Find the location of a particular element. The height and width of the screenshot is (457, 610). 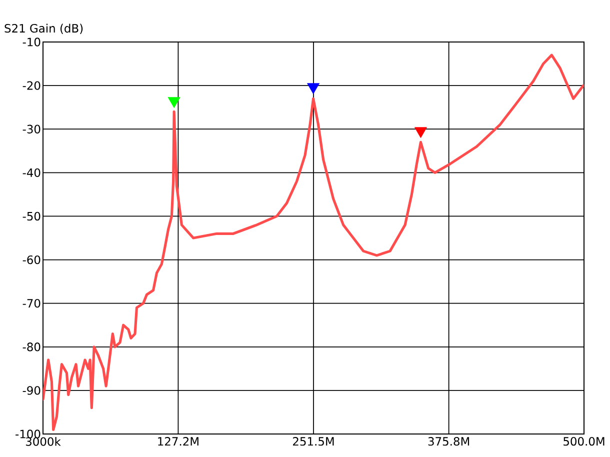

y-tick-label: -20 is located at coordinates (31, 85).